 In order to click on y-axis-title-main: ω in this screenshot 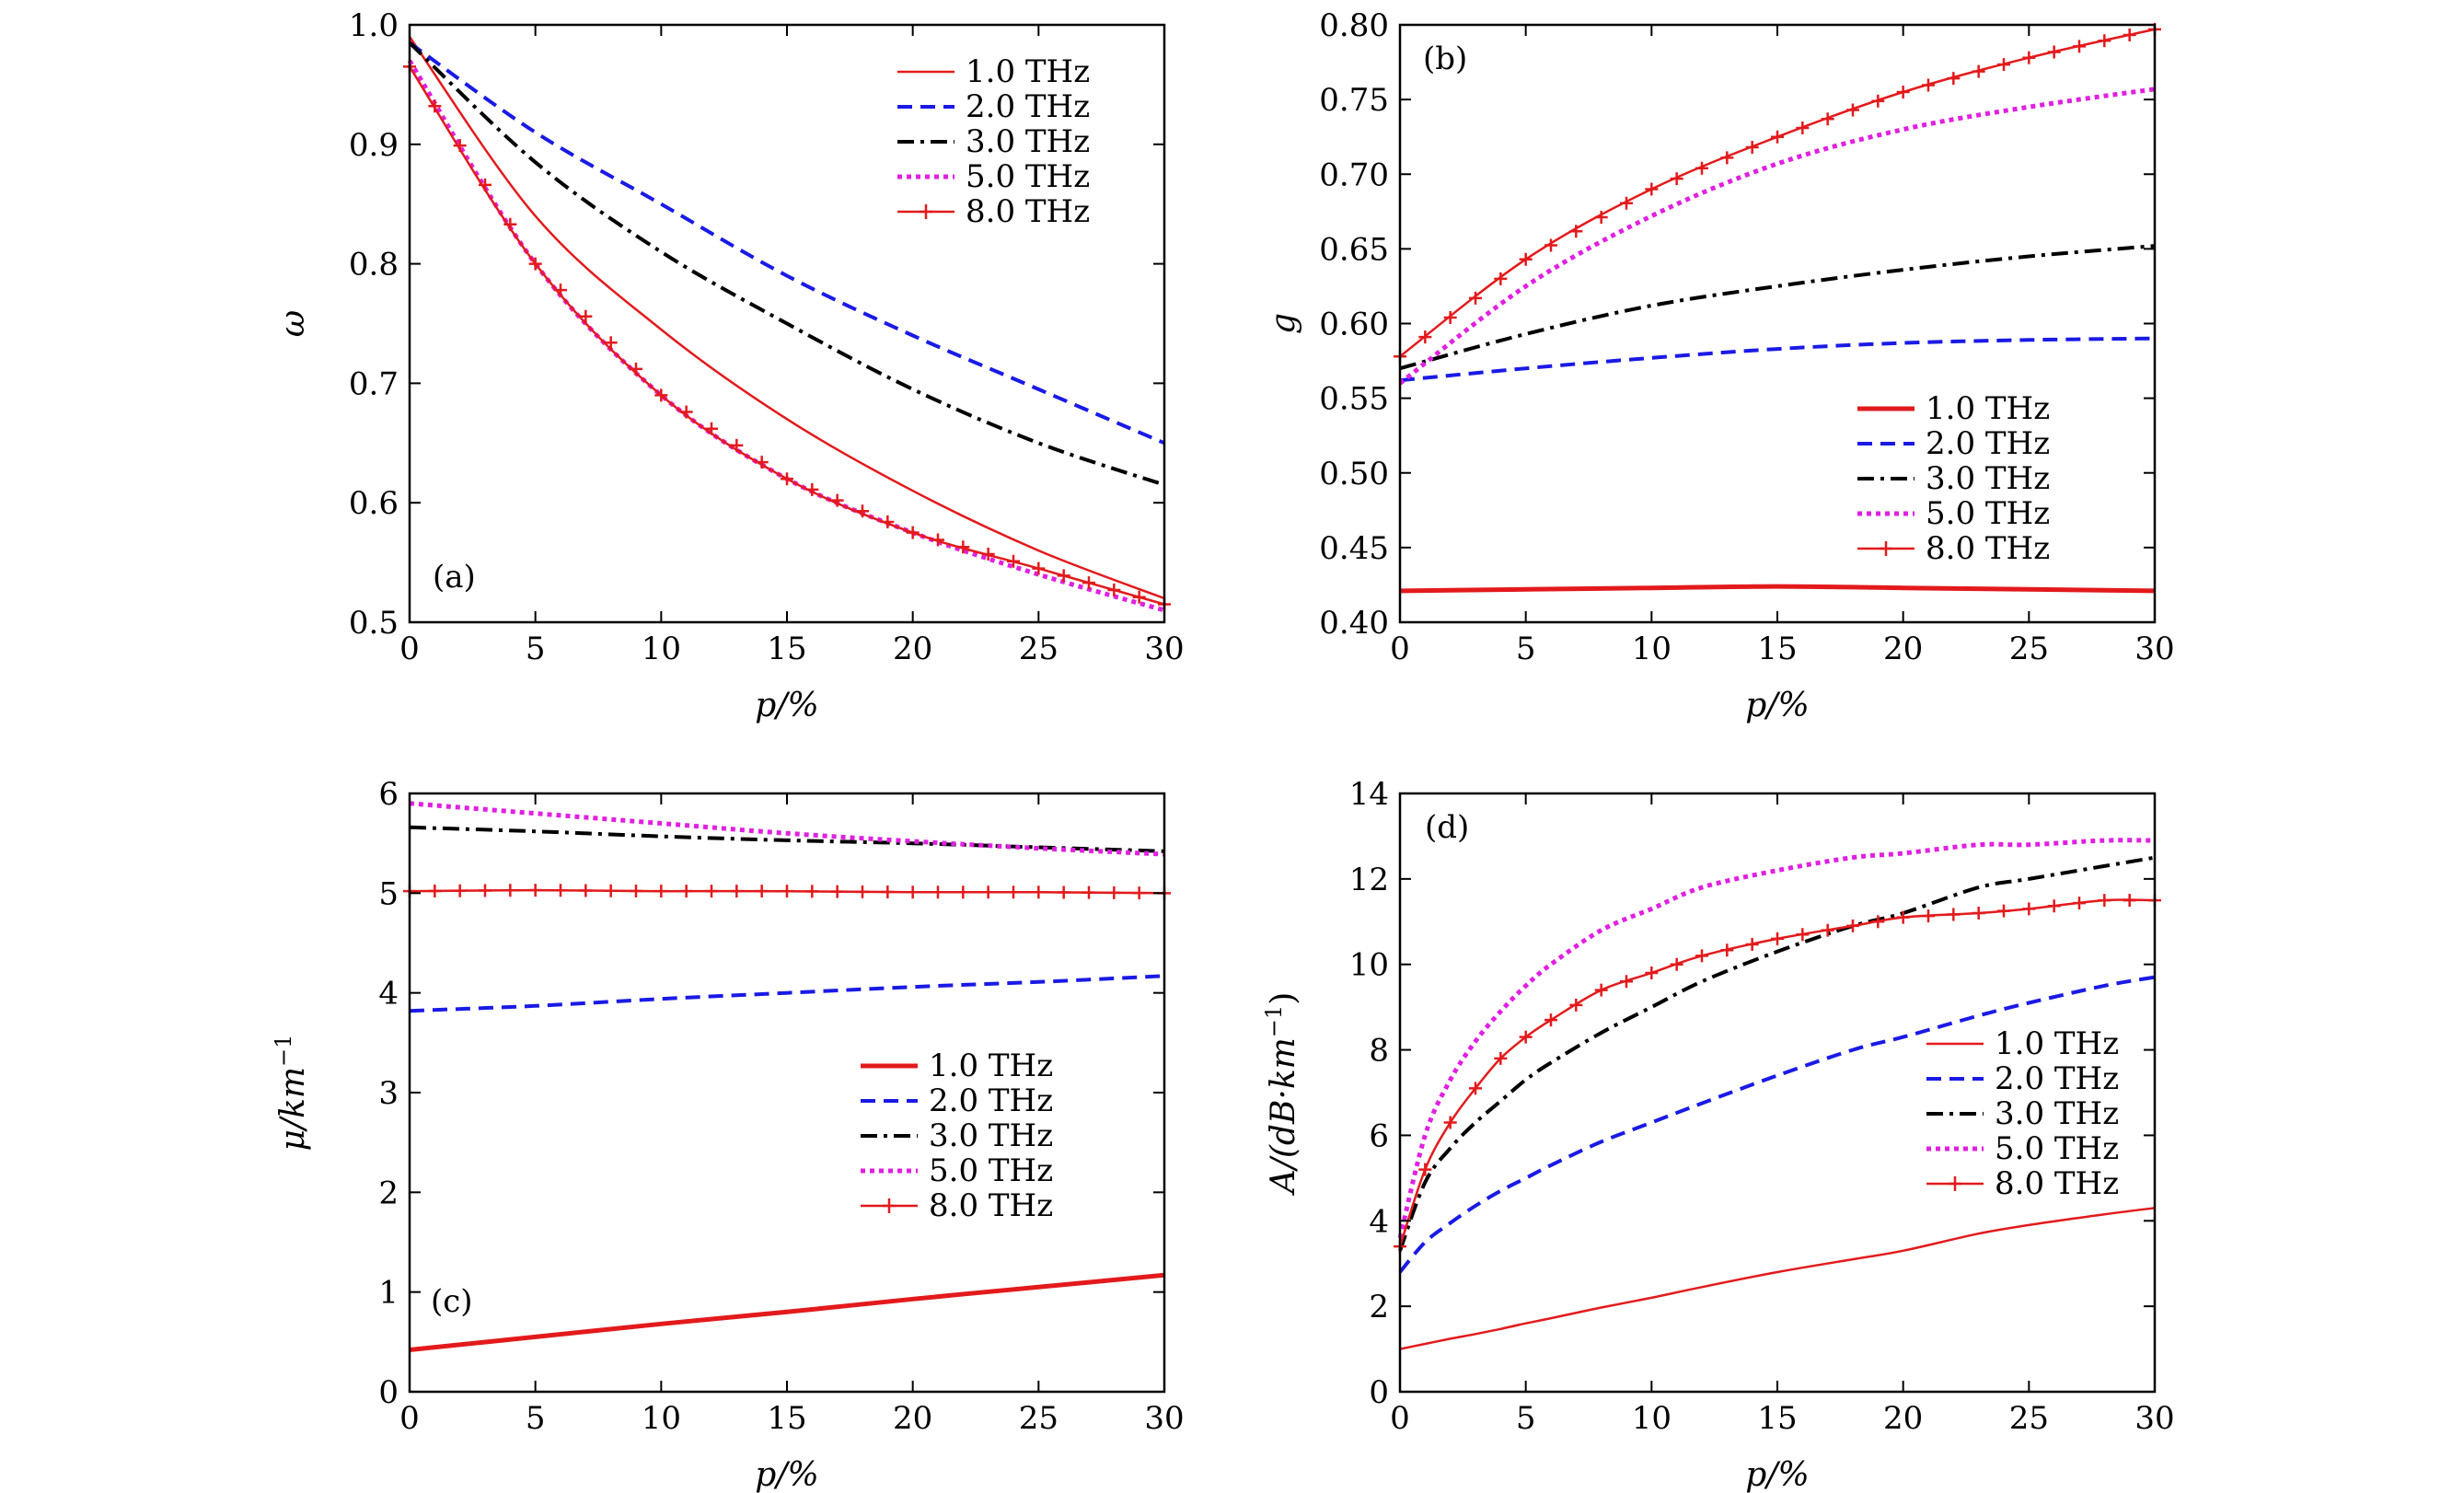, I will do `click(293, 323)`.